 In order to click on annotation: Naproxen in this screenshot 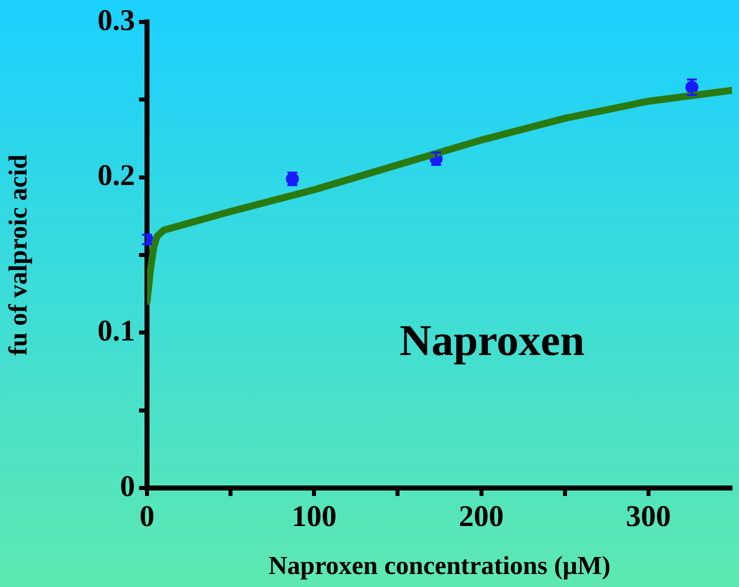, I will do `click(492, 340)`.